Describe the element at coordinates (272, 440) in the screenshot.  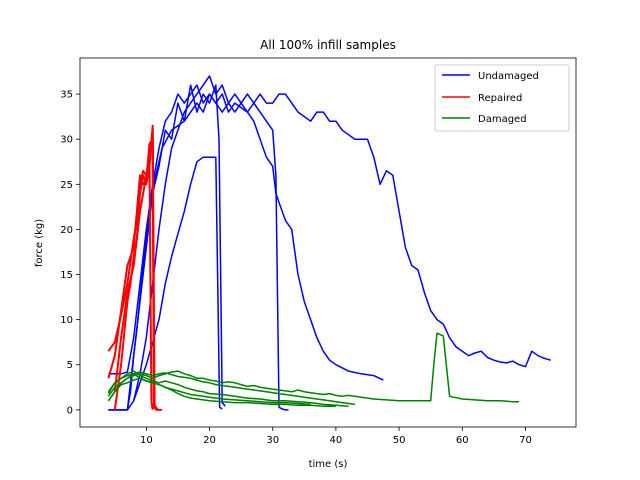
I see `x-tick-label: 30` at that location.